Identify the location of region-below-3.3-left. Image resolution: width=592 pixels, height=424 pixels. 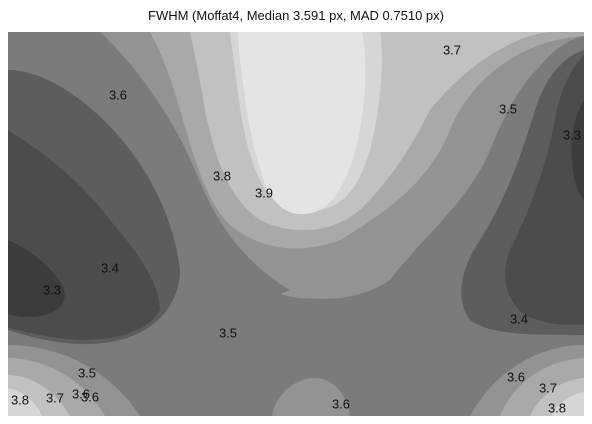
(36, 278).